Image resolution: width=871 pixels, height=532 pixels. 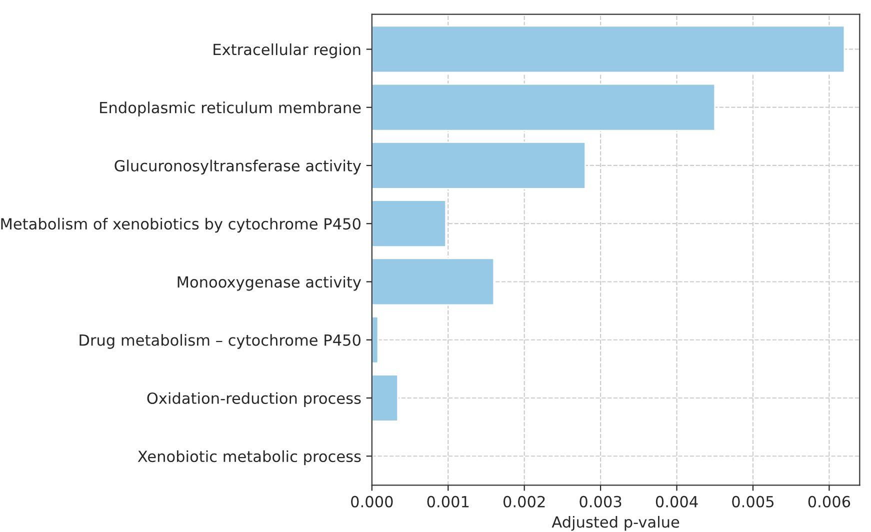 I want to click on y-tick-label: Monooxygenase activity, so click(x=270, y=283).